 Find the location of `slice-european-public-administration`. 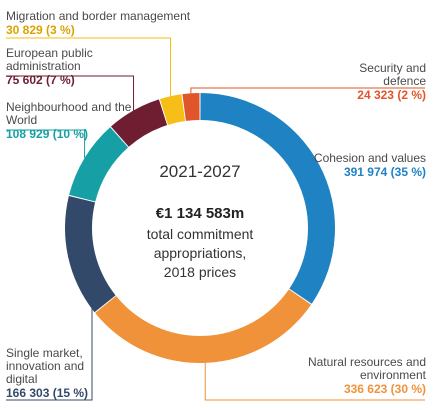

slice-european-public-administration is located at coordinates (139, 123).